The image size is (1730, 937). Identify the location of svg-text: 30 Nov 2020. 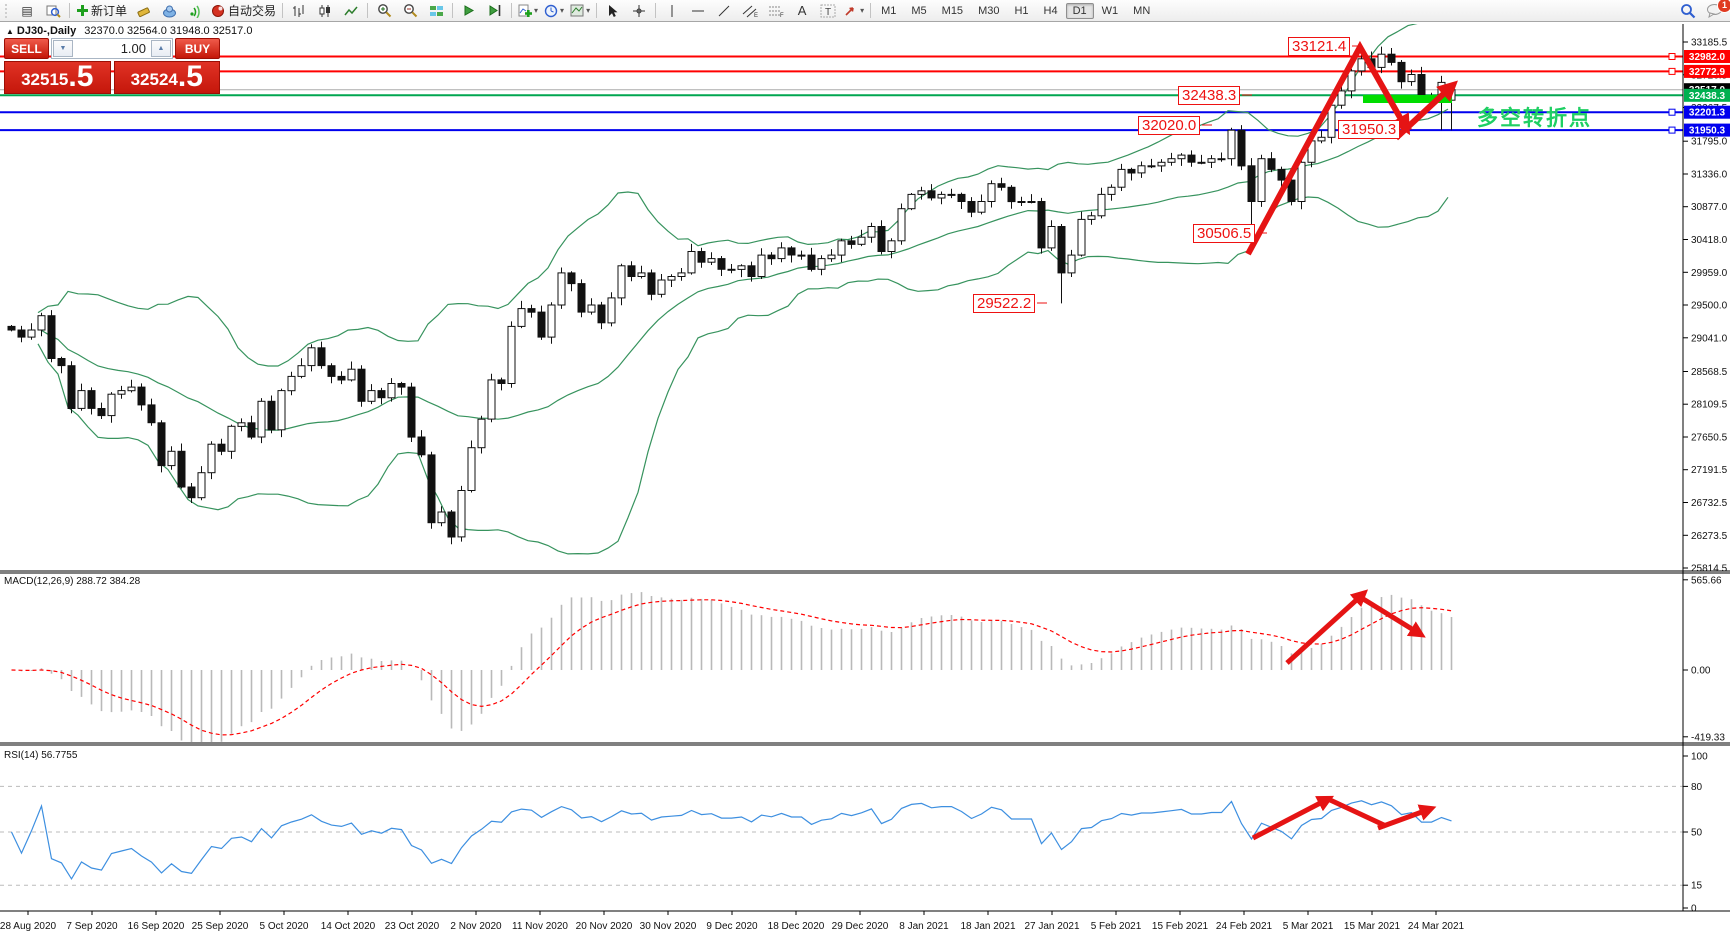
(668, 926).